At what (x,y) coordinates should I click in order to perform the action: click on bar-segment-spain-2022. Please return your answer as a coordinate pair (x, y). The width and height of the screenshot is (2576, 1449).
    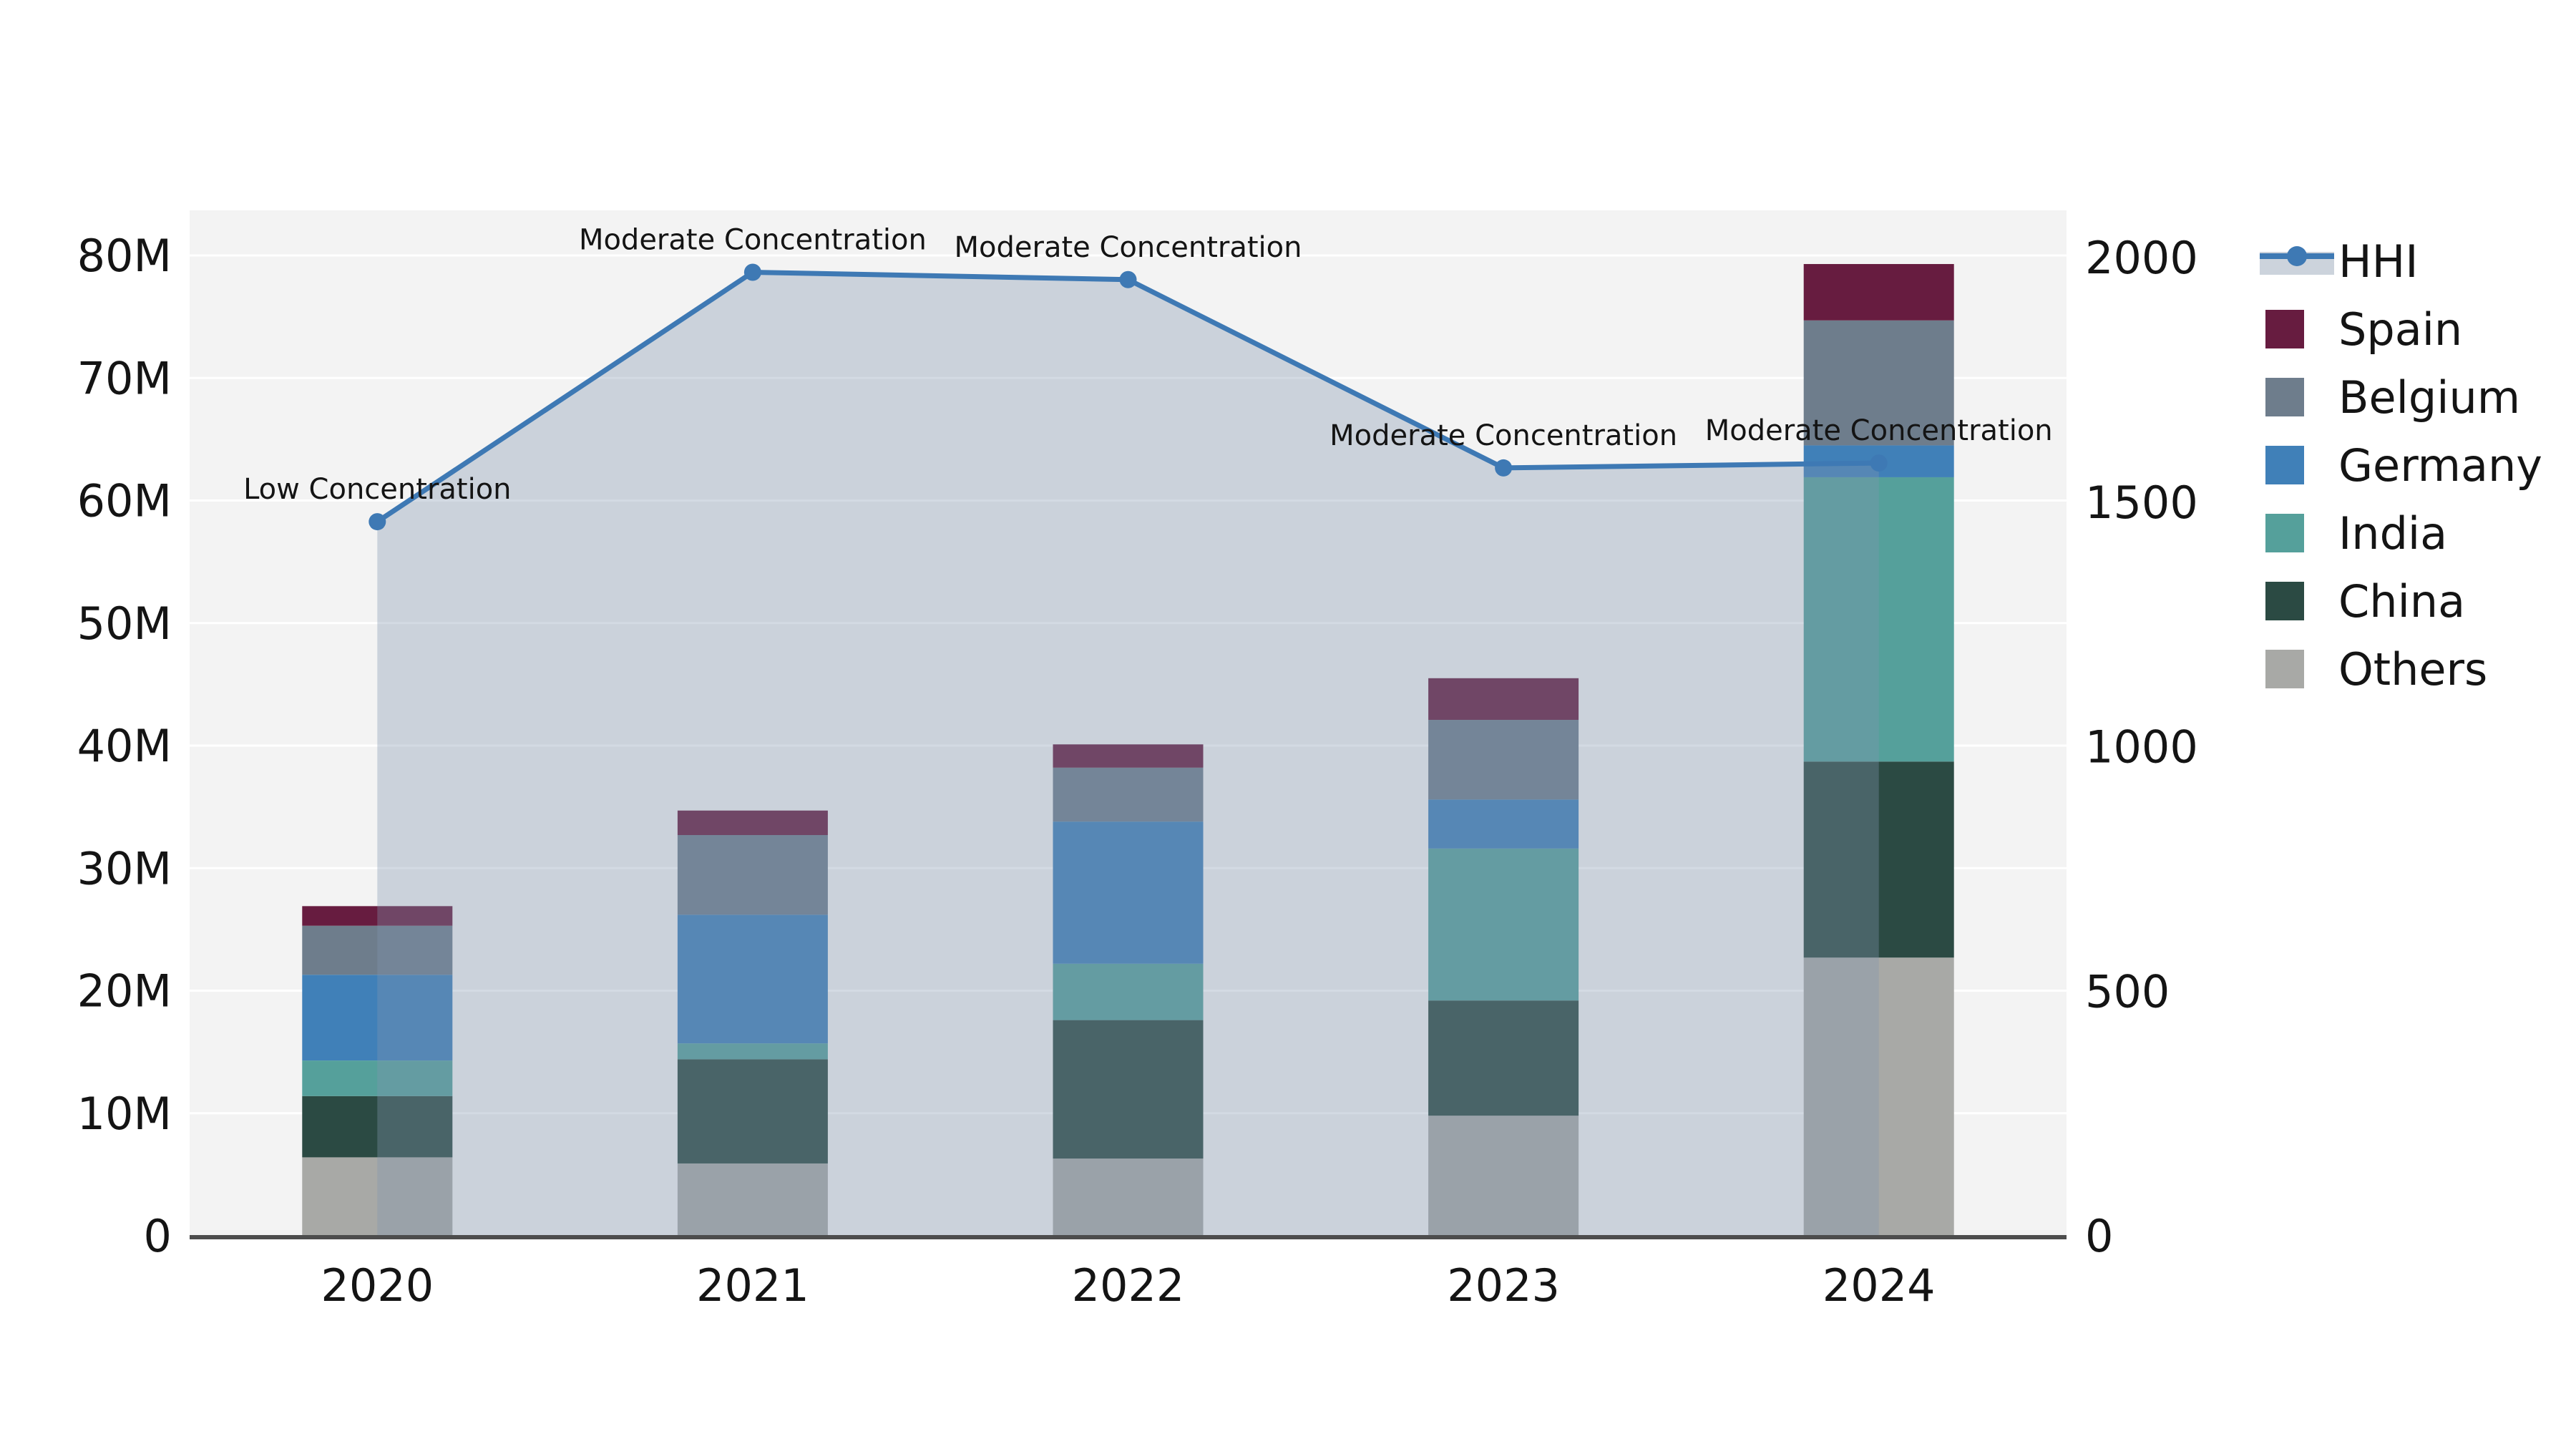
    Looking at the image, I should click on (1128, 756).